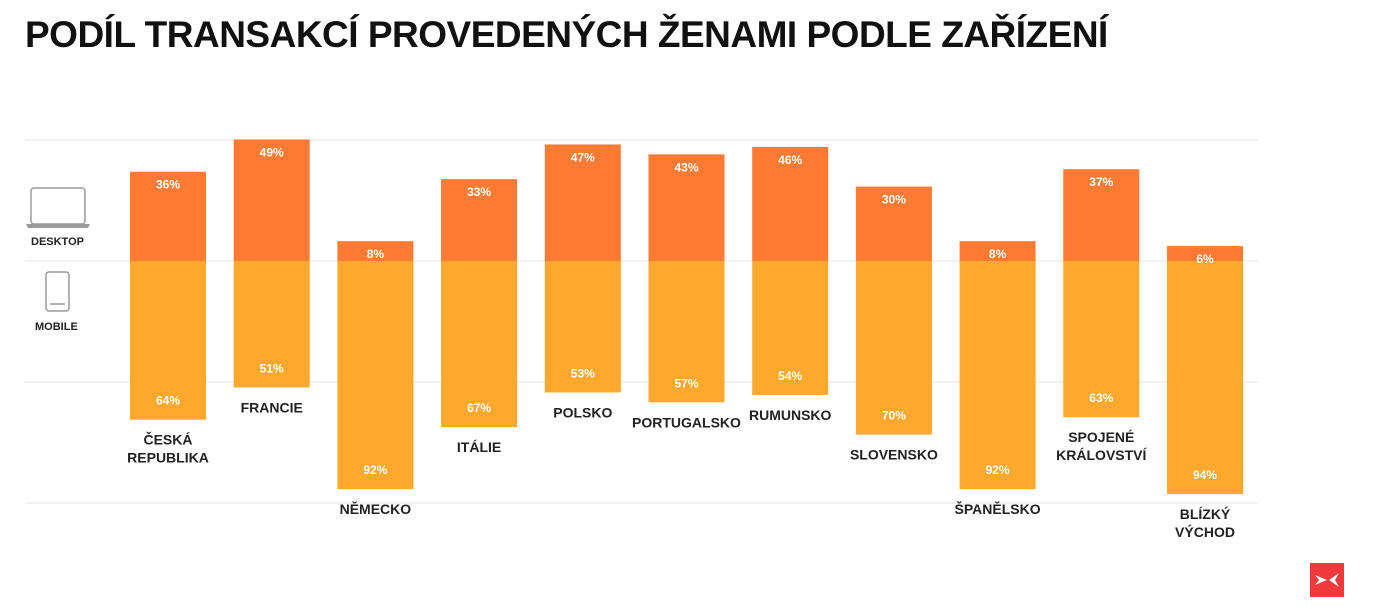 This screenshot has height=609, width=1376. I want to click on desktop-value-label: 36%, so click(168, 185).